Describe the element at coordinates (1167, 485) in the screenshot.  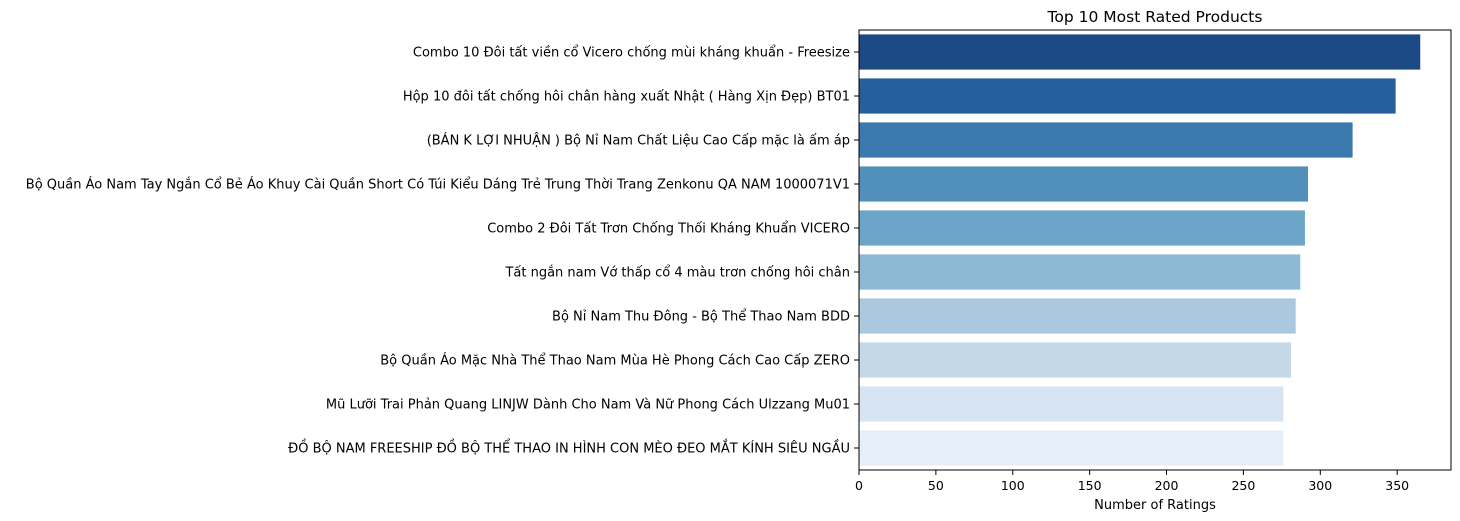
I see `x-tick-label: 200` at that location.